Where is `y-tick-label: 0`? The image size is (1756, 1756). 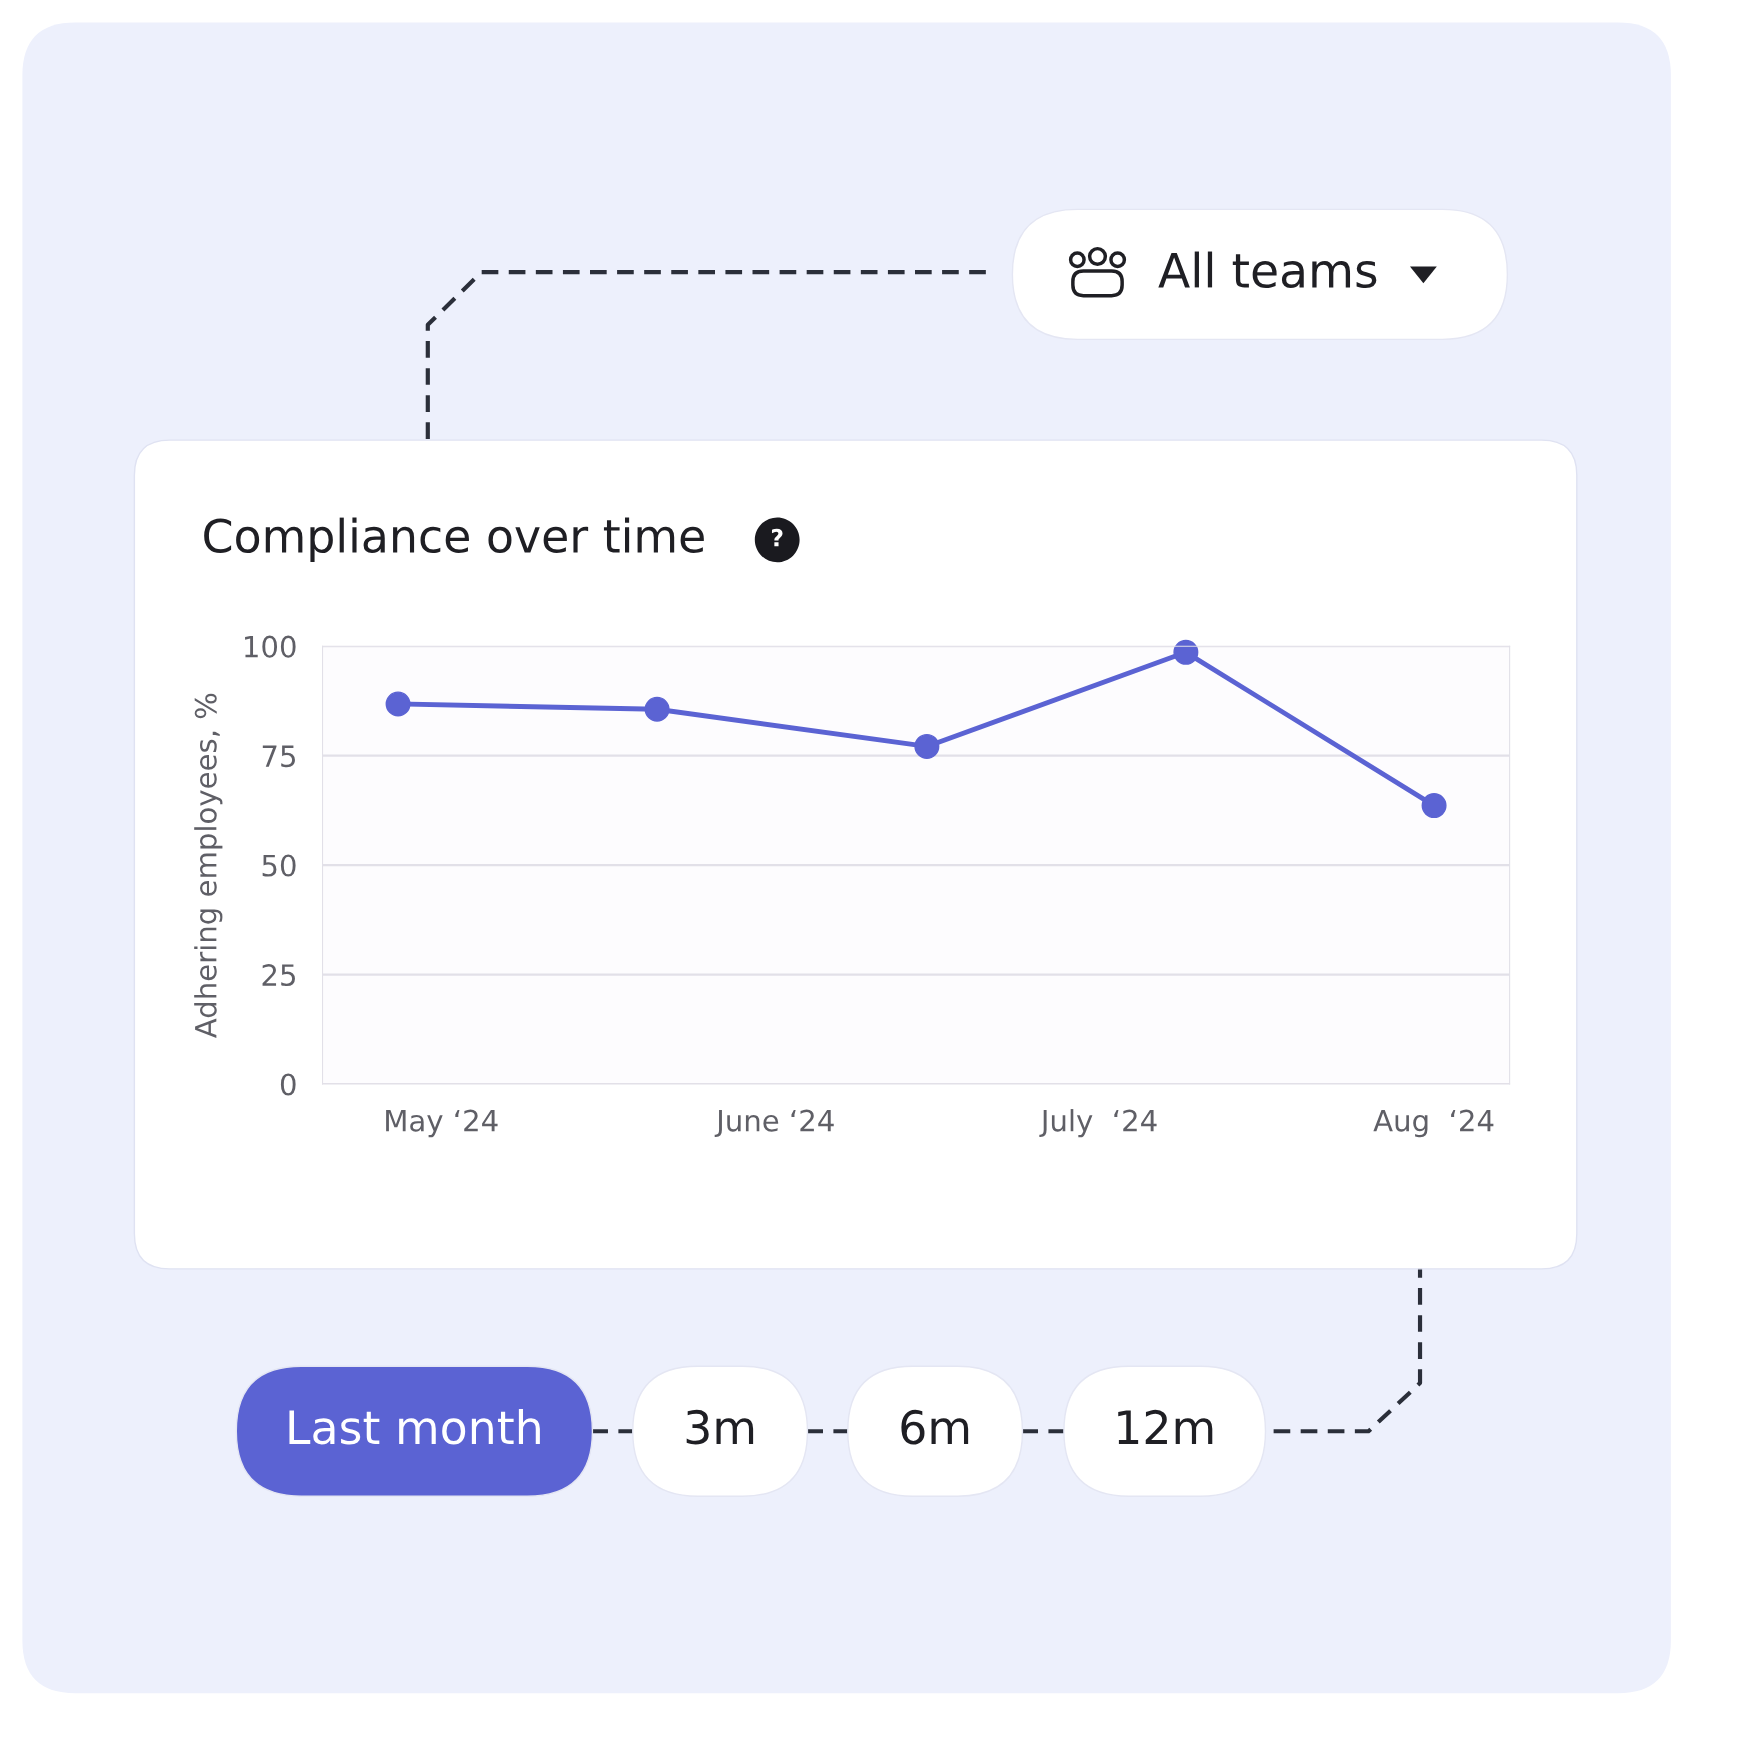
y-tick-label: 0 is located at coordinates (288, 1084).